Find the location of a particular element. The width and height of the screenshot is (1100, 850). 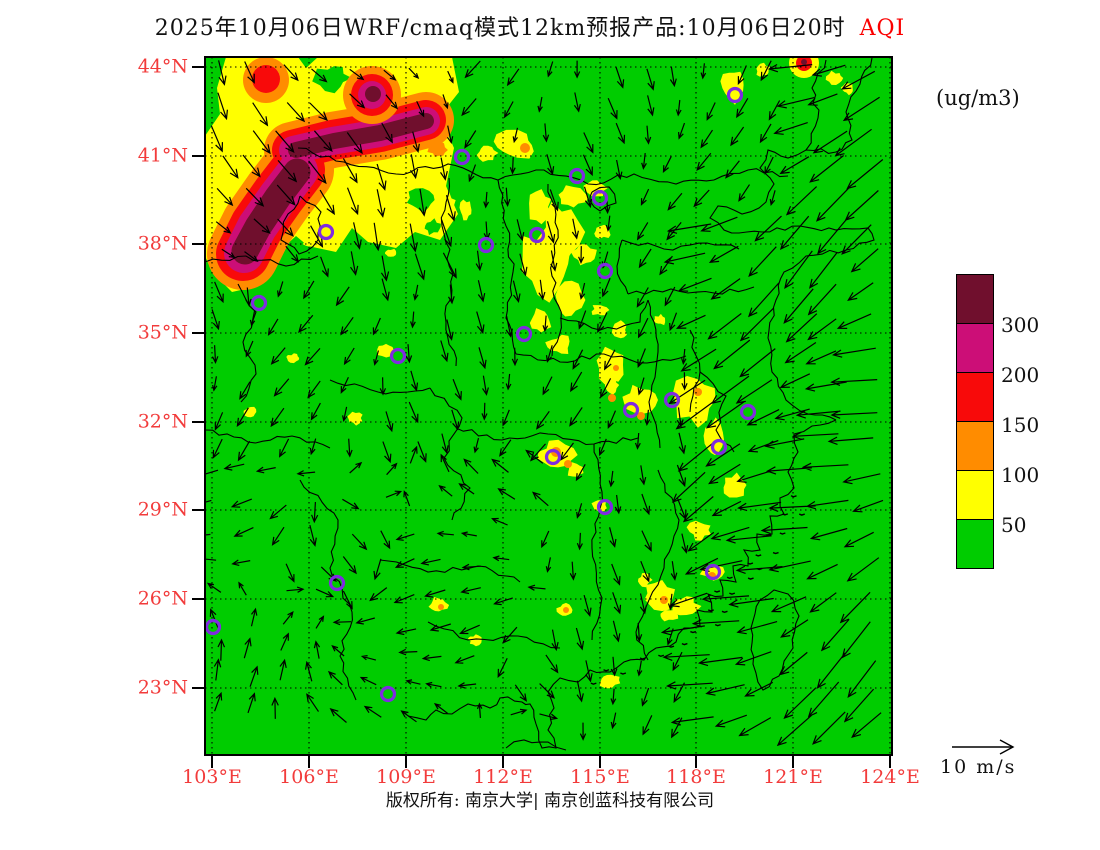

lon-label-118E: 118°E is located at coordinates (696, 777).